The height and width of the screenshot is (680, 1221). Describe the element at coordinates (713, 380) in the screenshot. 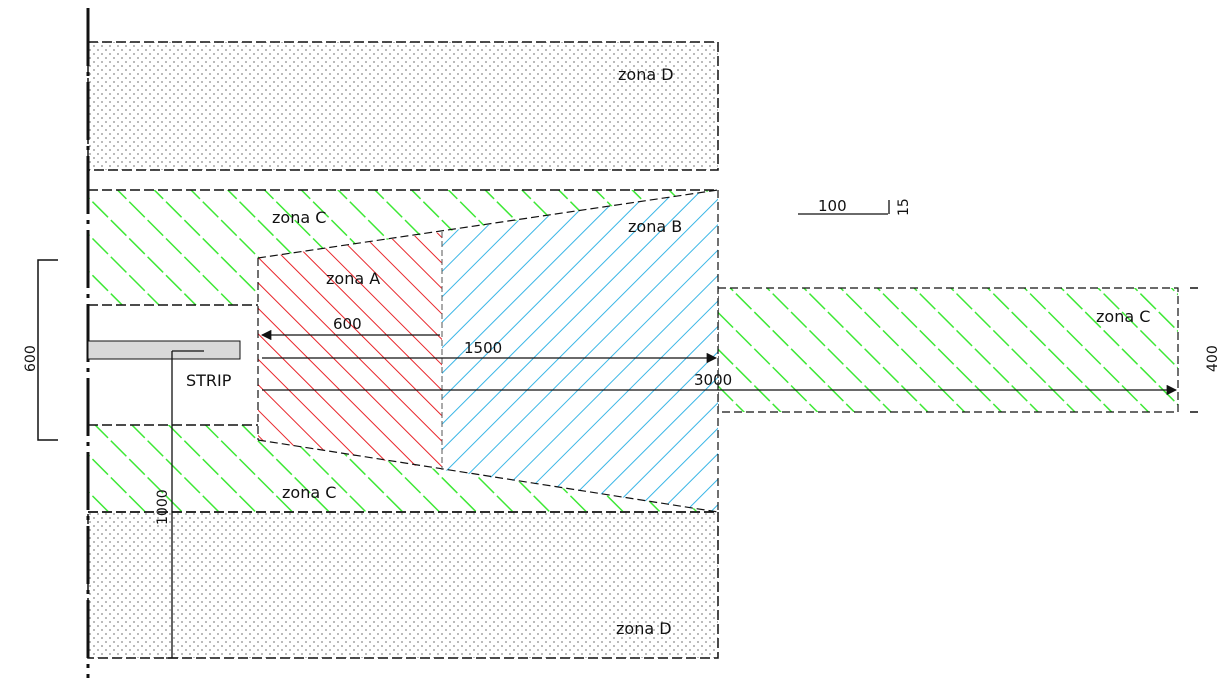

I see `dim-3000-label: 3000` at that location.